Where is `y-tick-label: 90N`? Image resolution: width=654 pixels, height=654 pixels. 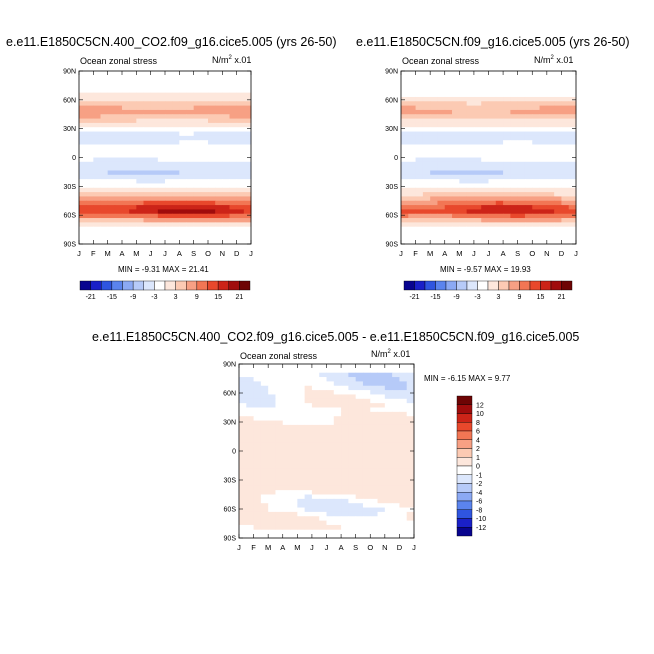 y-tick-label: 90N is located at coordinates (391, 72).